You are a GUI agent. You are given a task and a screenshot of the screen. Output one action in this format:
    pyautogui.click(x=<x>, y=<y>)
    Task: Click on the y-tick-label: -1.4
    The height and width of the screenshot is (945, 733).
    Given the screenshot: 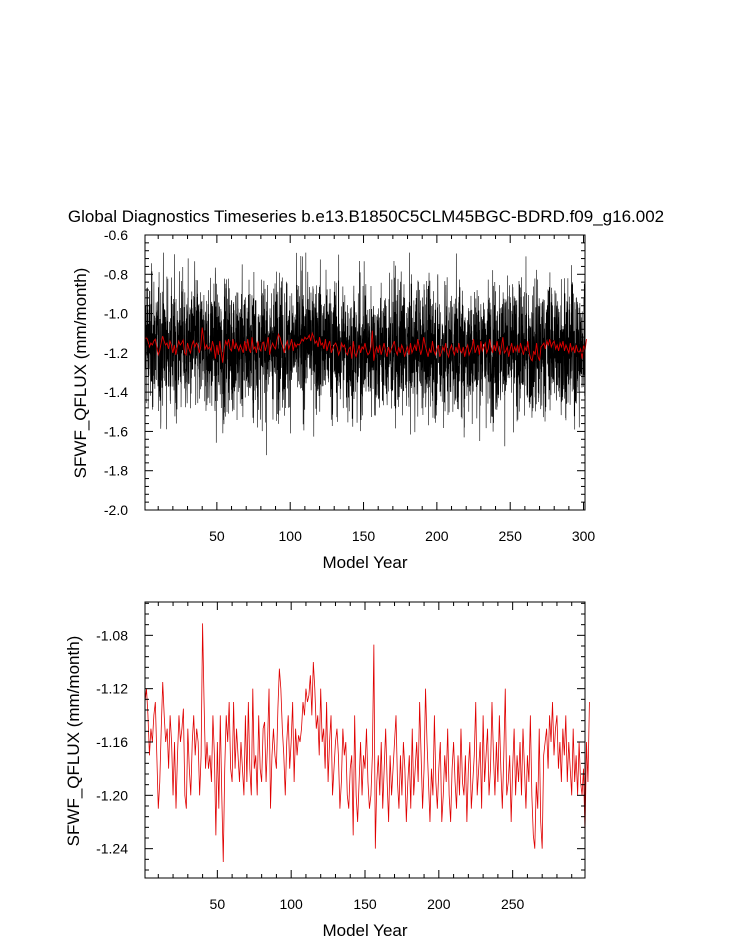 What is the action you would take?
    pyautogui.click(x=116, y=392)
    